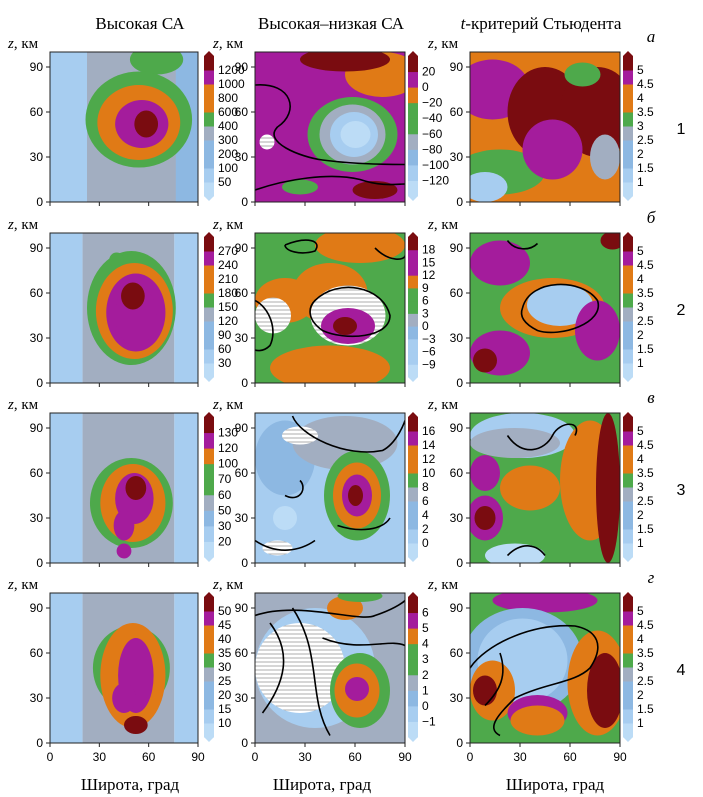 This screenshot has height=797, width=703. What do you see at coordinates (640, 543) in the screenshot?
I see `colorbar-label: 1` at bounding box center [640, 543].